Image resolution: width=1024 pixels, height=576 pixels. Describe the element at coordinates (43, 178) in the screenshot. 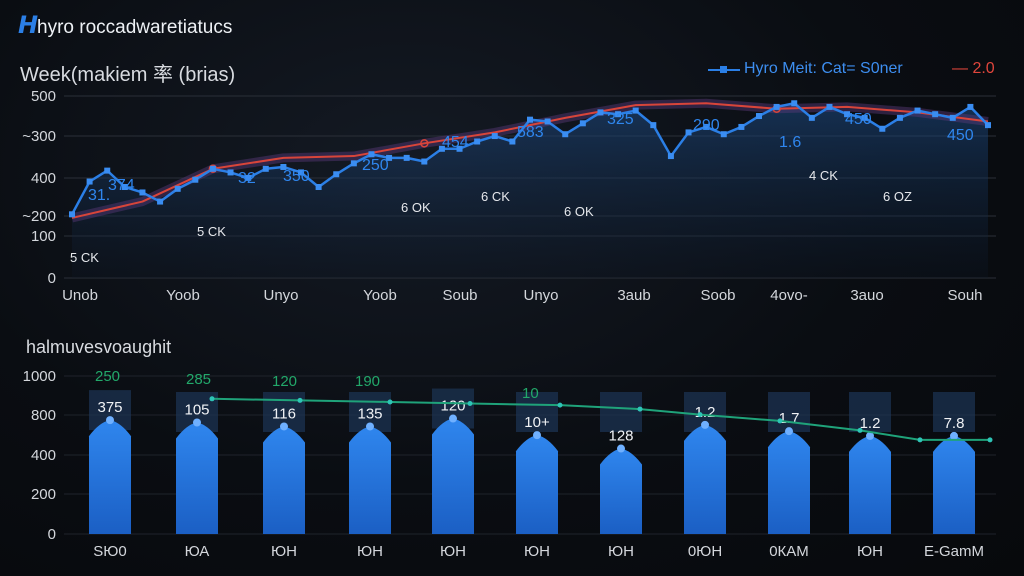

I see `y-tick-label: 400` at that location.